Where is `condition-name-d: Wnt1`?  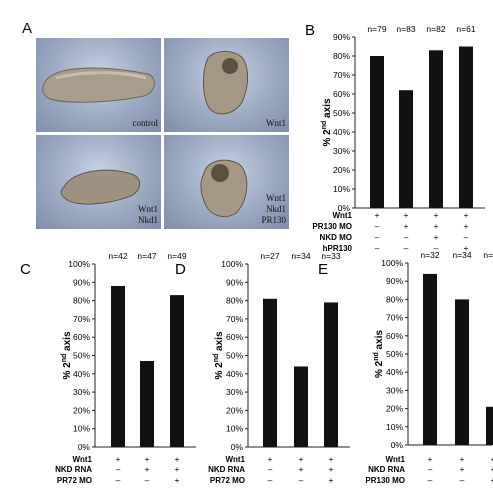 condition-name-d: Wnt1 is located at coordinates (235, 459).